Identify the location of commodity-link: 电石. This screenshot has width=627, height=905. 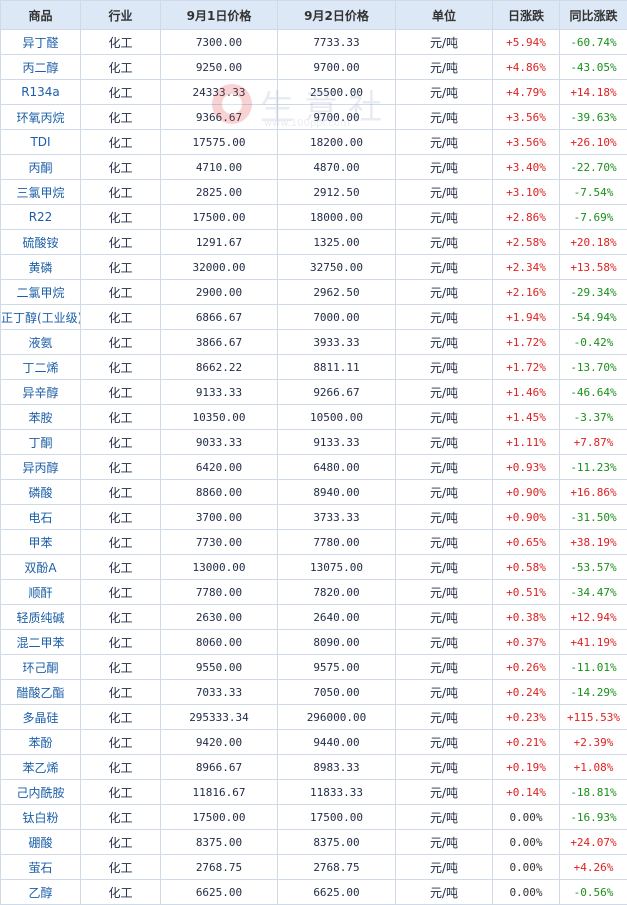
(41, 517).